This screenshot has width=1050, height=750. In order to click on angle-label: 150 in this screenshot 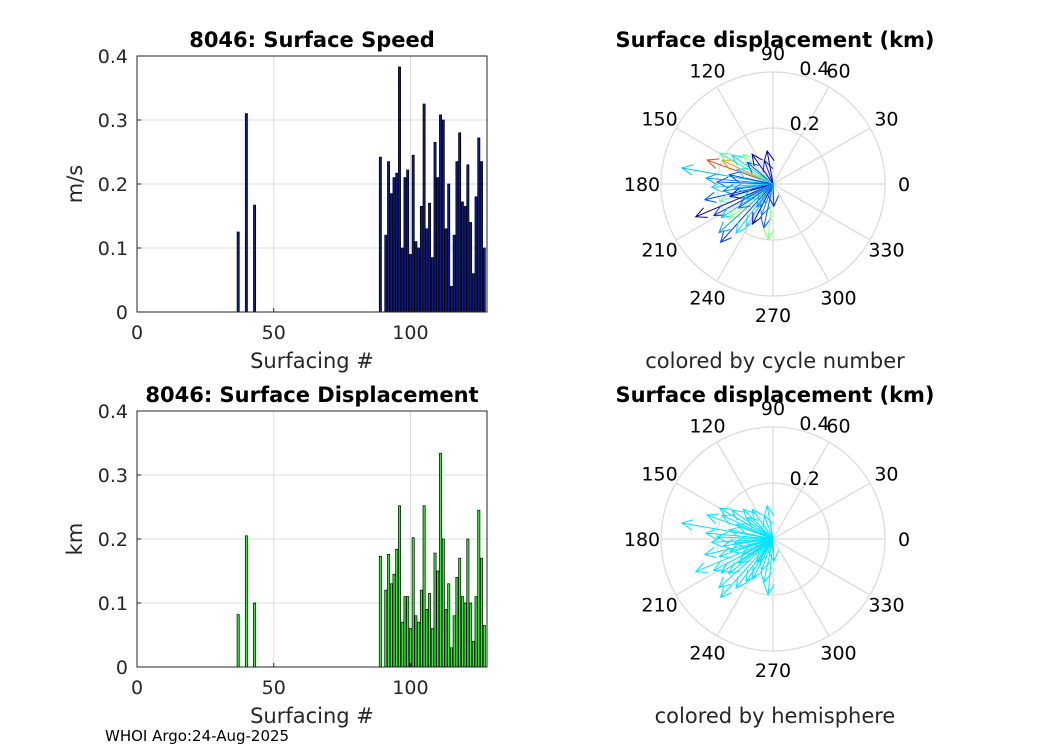, I will do `click(659, 120)`.